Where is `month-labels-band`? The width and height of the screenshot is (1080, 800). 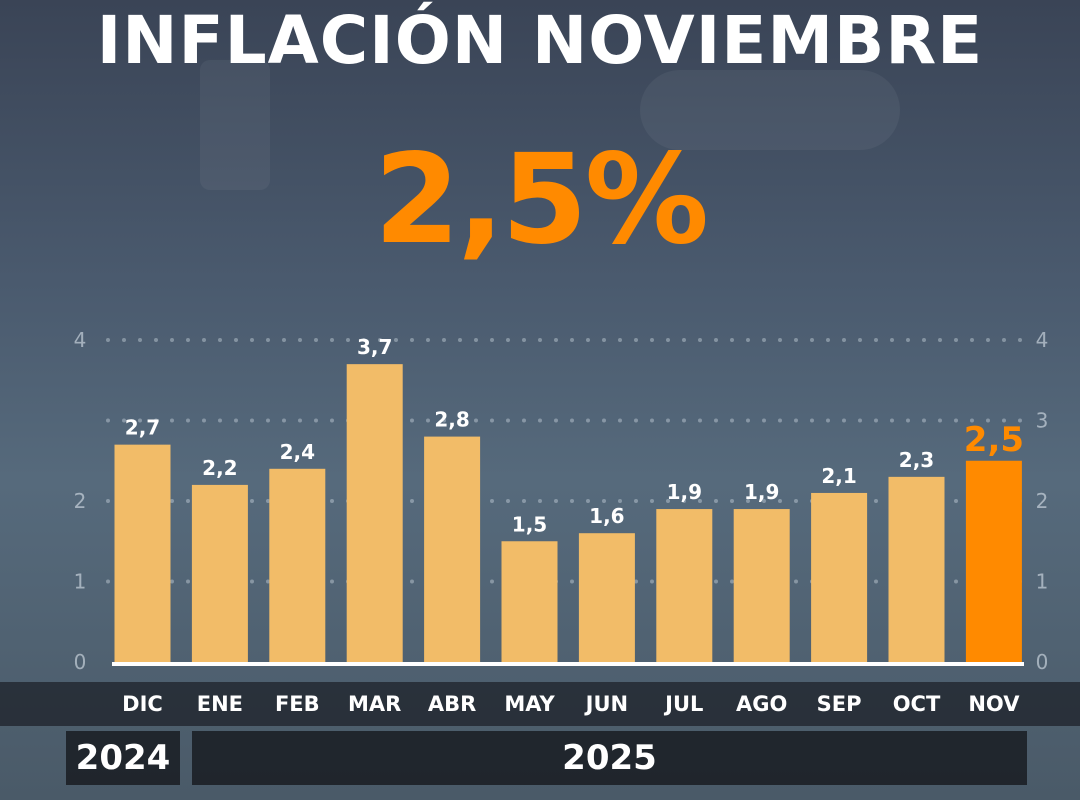
month-labels-band is located at coordinates (540, 704).